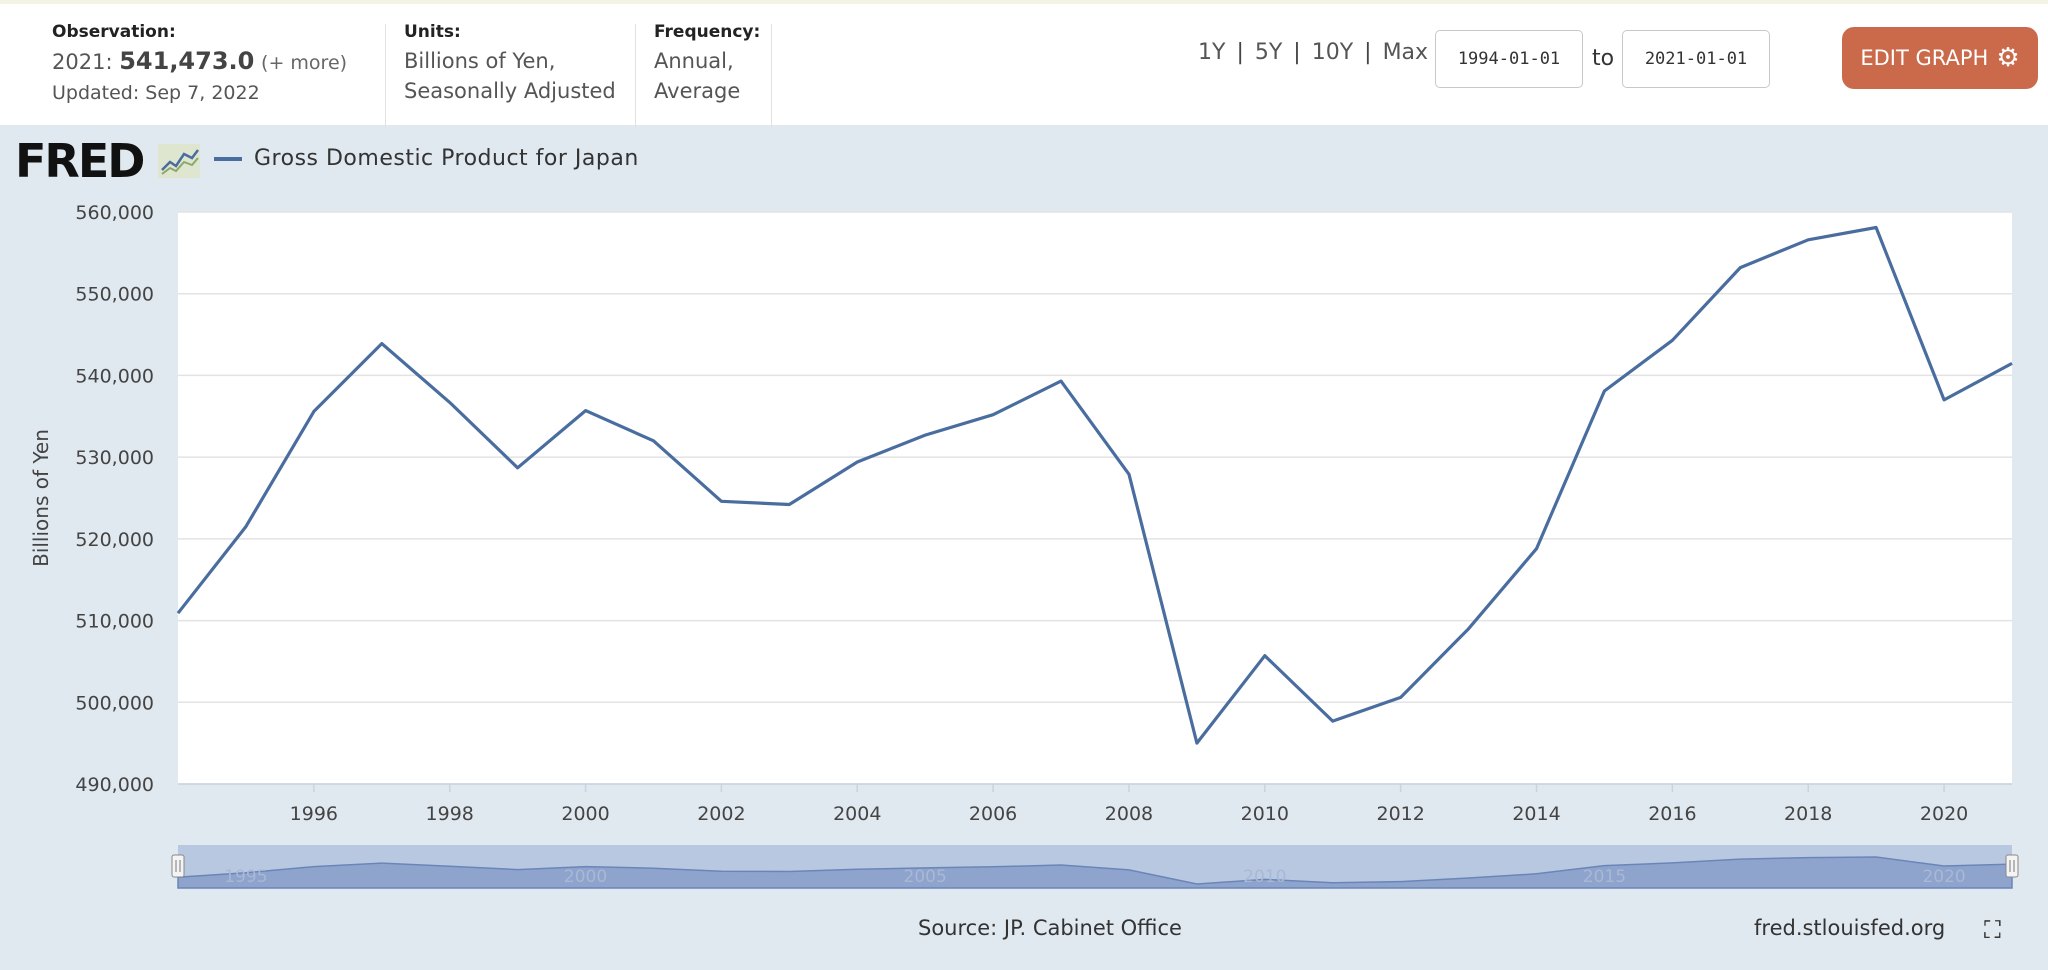  Describe the element at coordinates (1536, 814) in the screenshot. I see `x-tick-label: 2014` at that location.